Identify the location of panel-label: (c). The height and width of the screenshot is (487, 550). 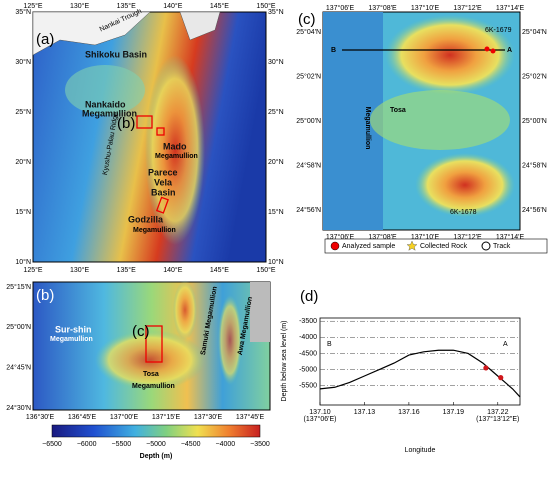
(307, 19).